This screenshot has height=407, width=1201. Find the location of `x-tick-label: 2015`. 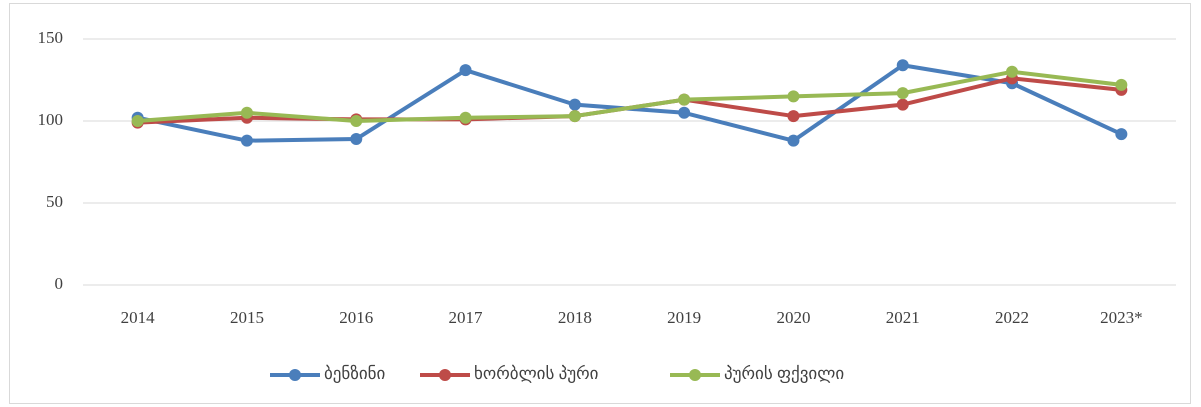

x-tick-label: 2015 is located at coordinates (247, 317).